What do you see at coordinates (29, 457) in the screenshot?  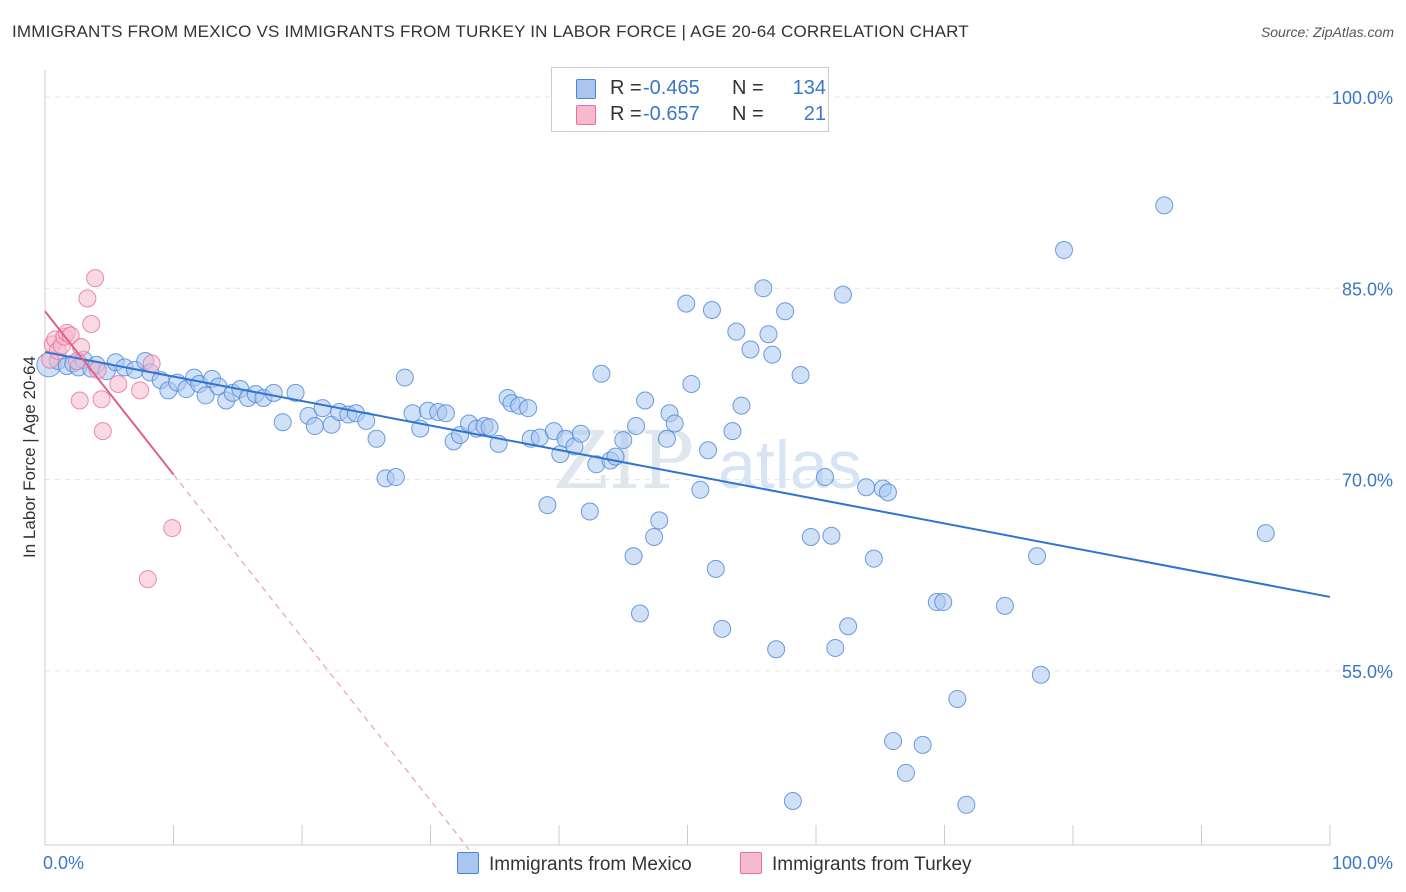 I see `y-axis-label: In Labor Force | Age 20-64` at bounding box center [29, 457].